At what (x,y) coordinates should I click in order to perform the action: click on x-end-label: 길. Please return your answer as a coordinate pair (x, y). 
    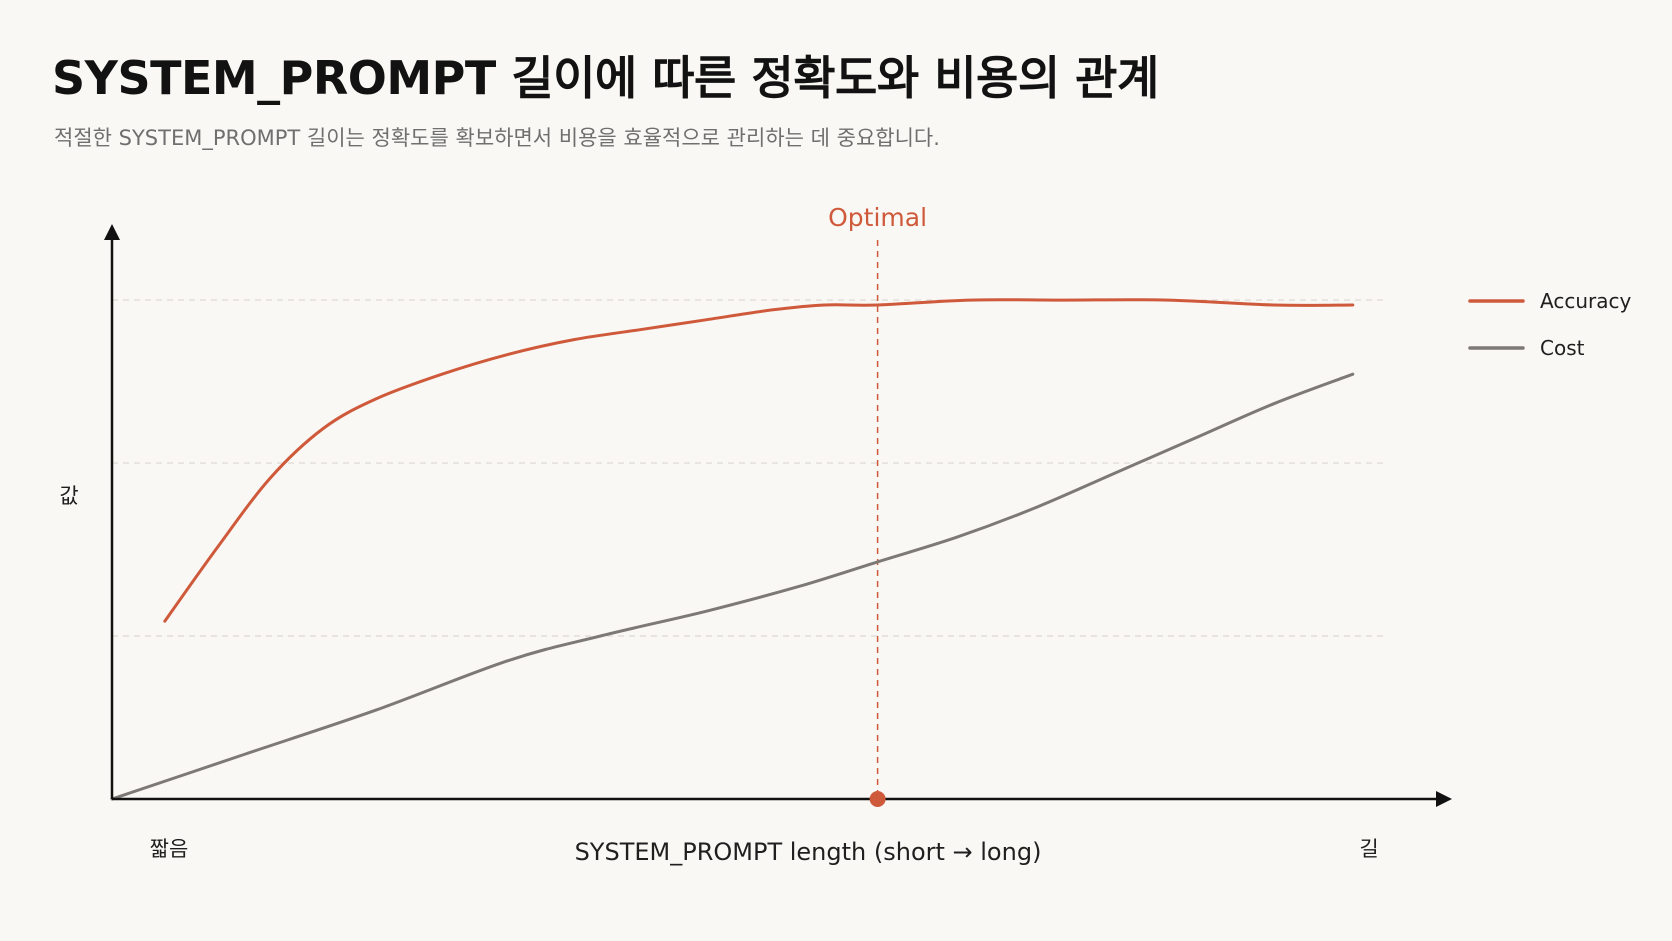
    Looking at the image, I should click on (1368, 849).